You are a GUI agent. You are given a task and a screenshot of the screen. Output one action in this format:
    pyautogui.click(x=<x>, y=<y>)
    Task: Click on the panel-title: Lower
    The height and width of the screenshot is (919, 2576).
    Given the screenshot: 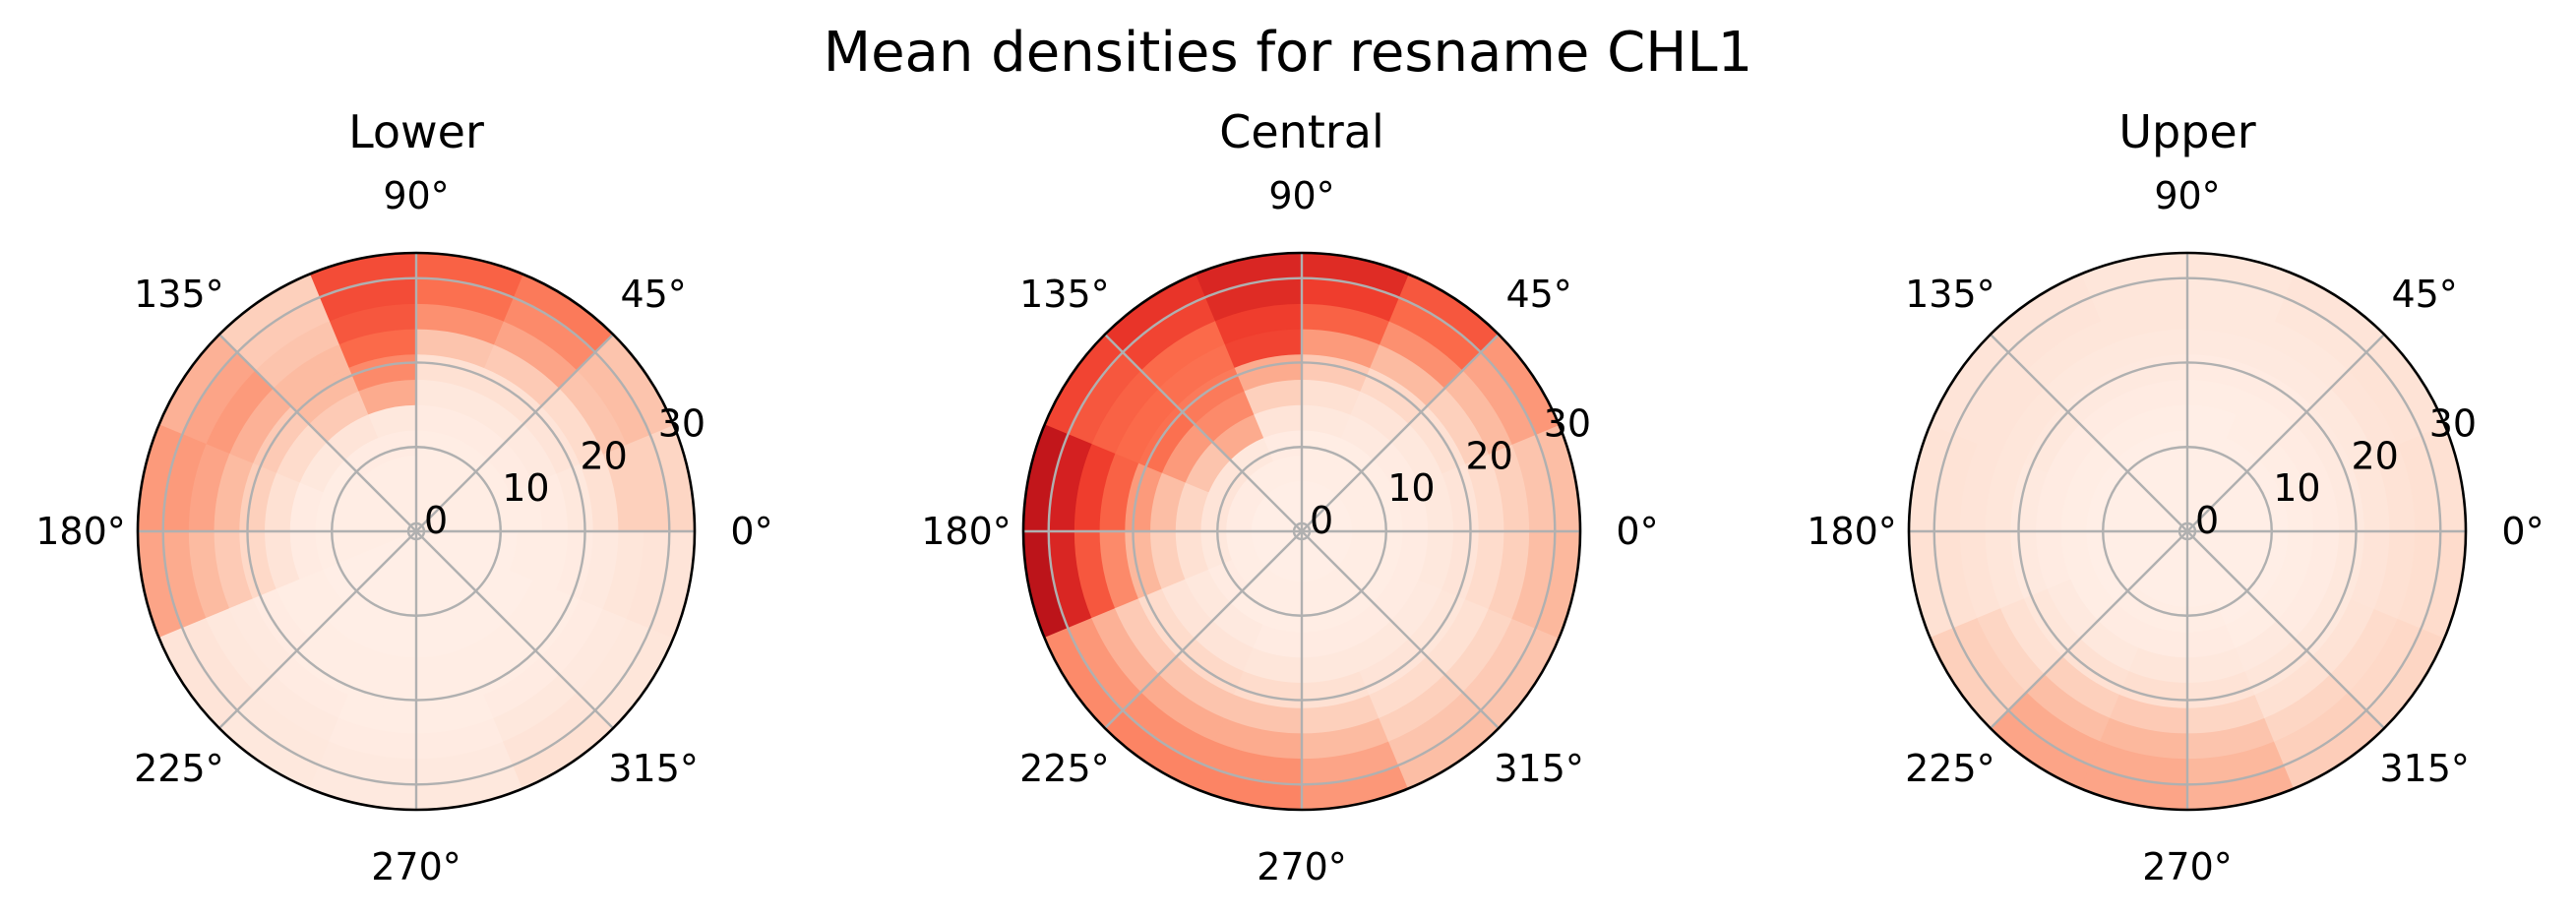 What is the action you would take?
    pyautogui.click(x=416, y=131)
    